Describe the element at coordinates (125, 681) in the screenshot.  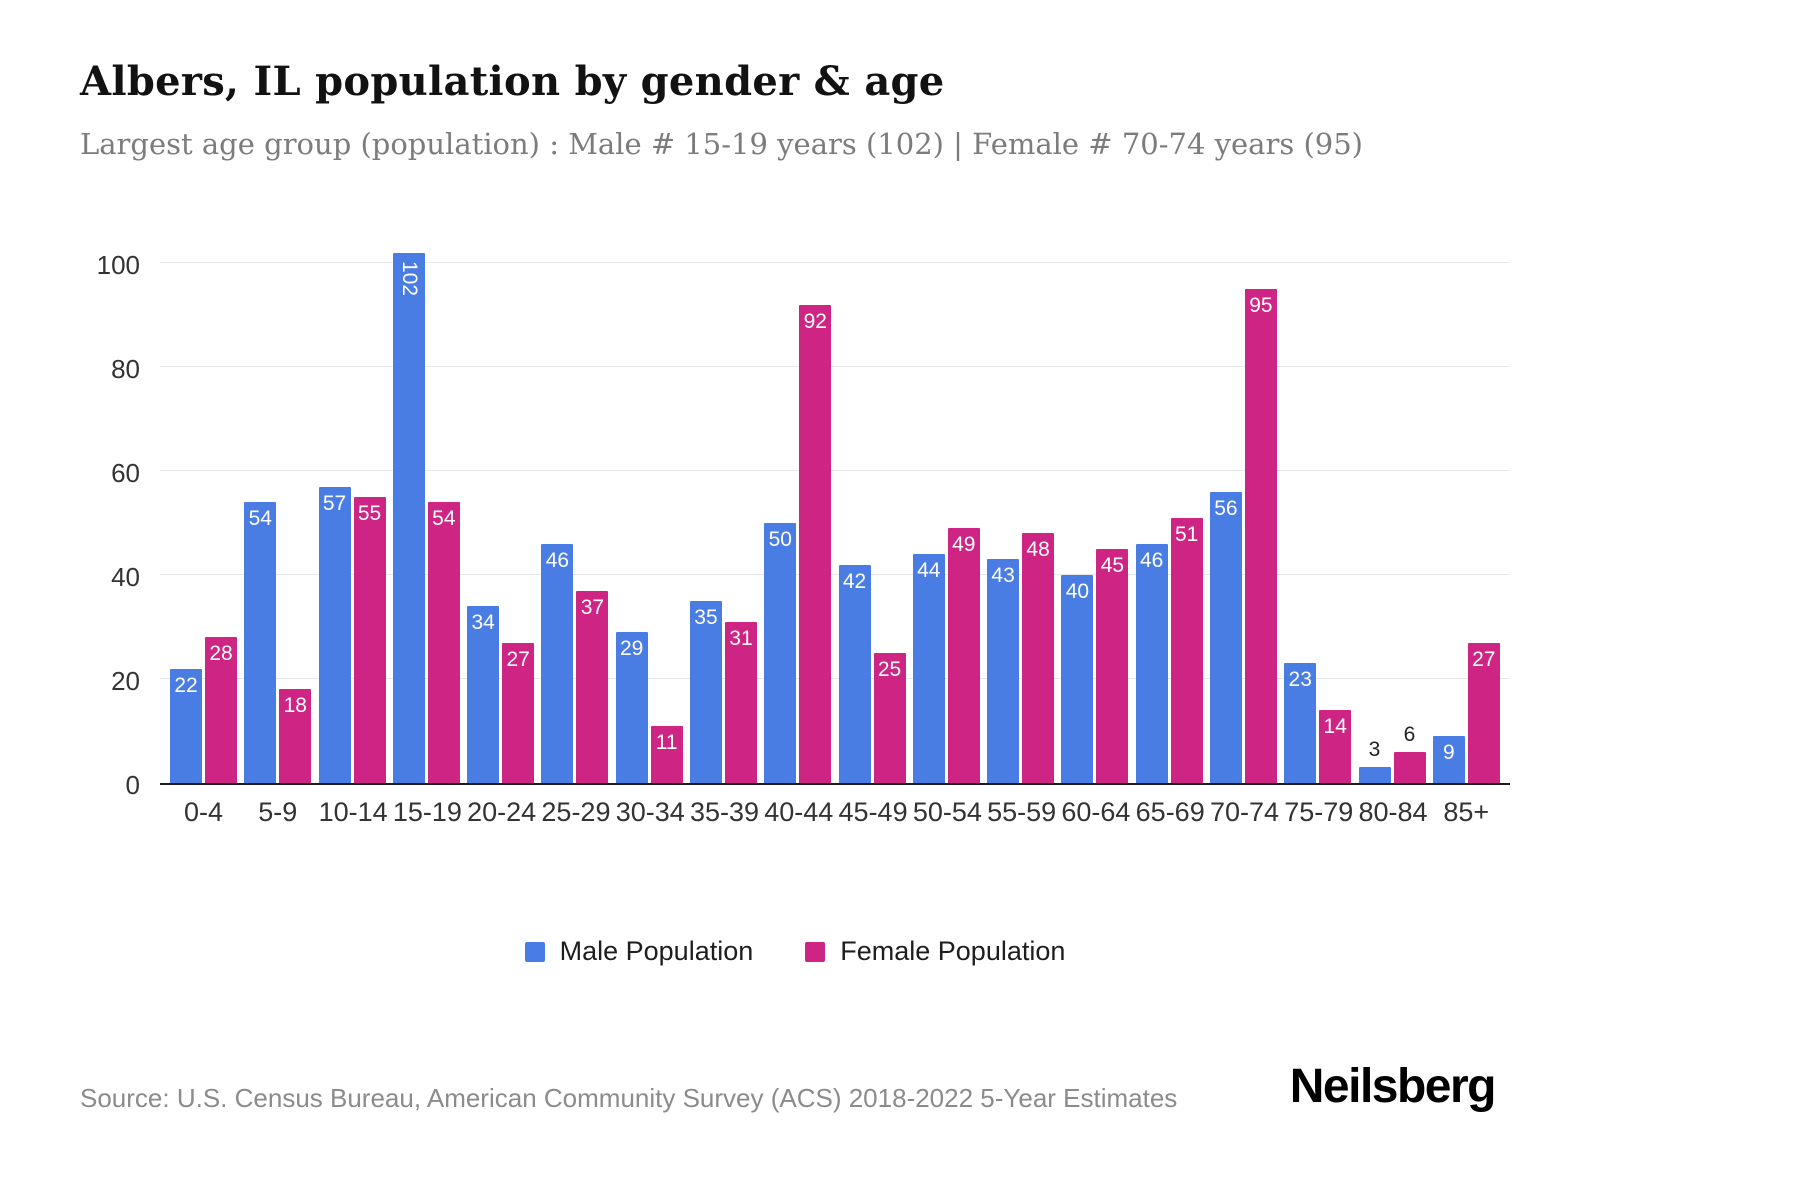
I see `y-tick-label: 20` at that location.